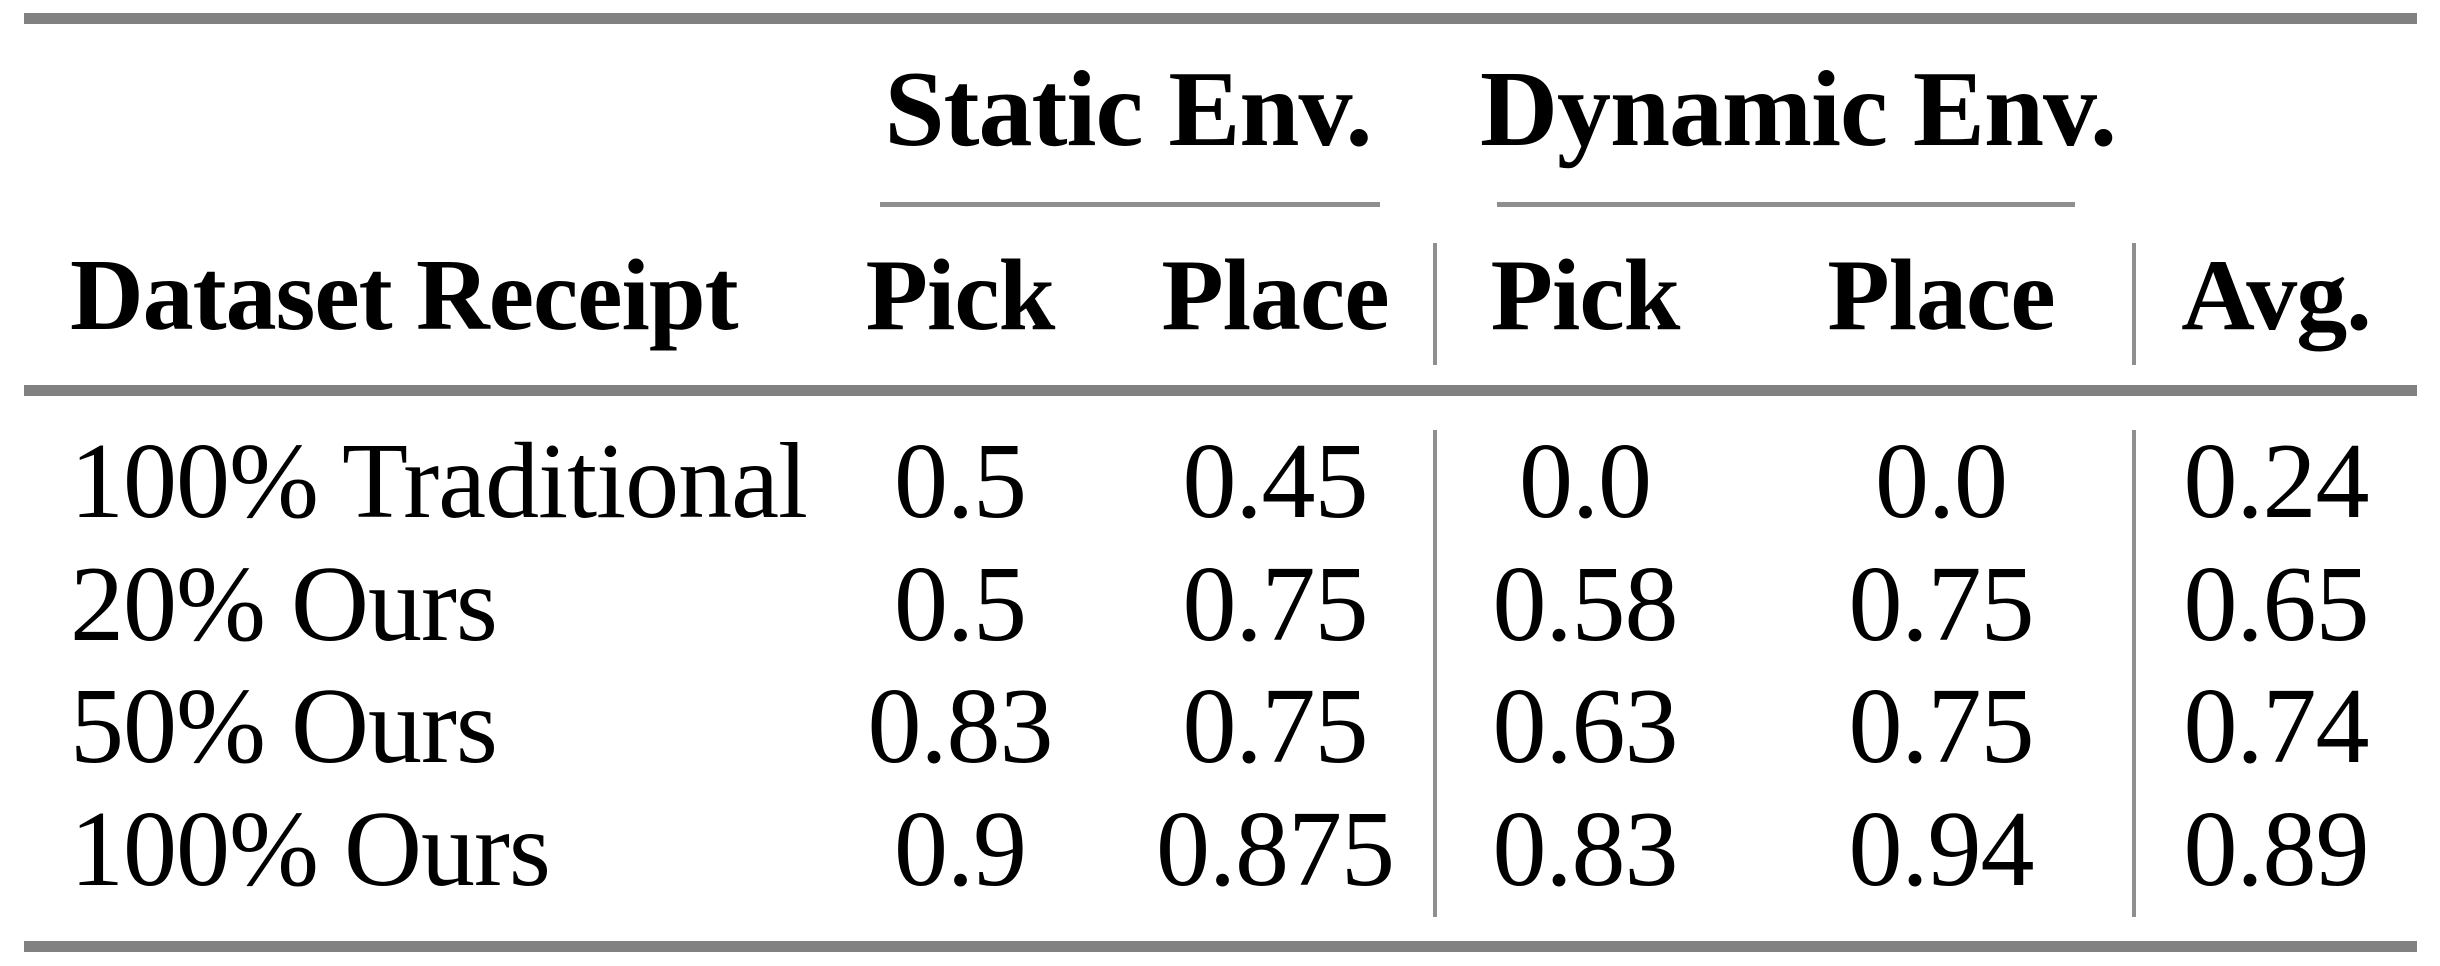 This screenshot has height=966, width=2440. I want to click on row-label: 20% Ours, so click(284, 604).